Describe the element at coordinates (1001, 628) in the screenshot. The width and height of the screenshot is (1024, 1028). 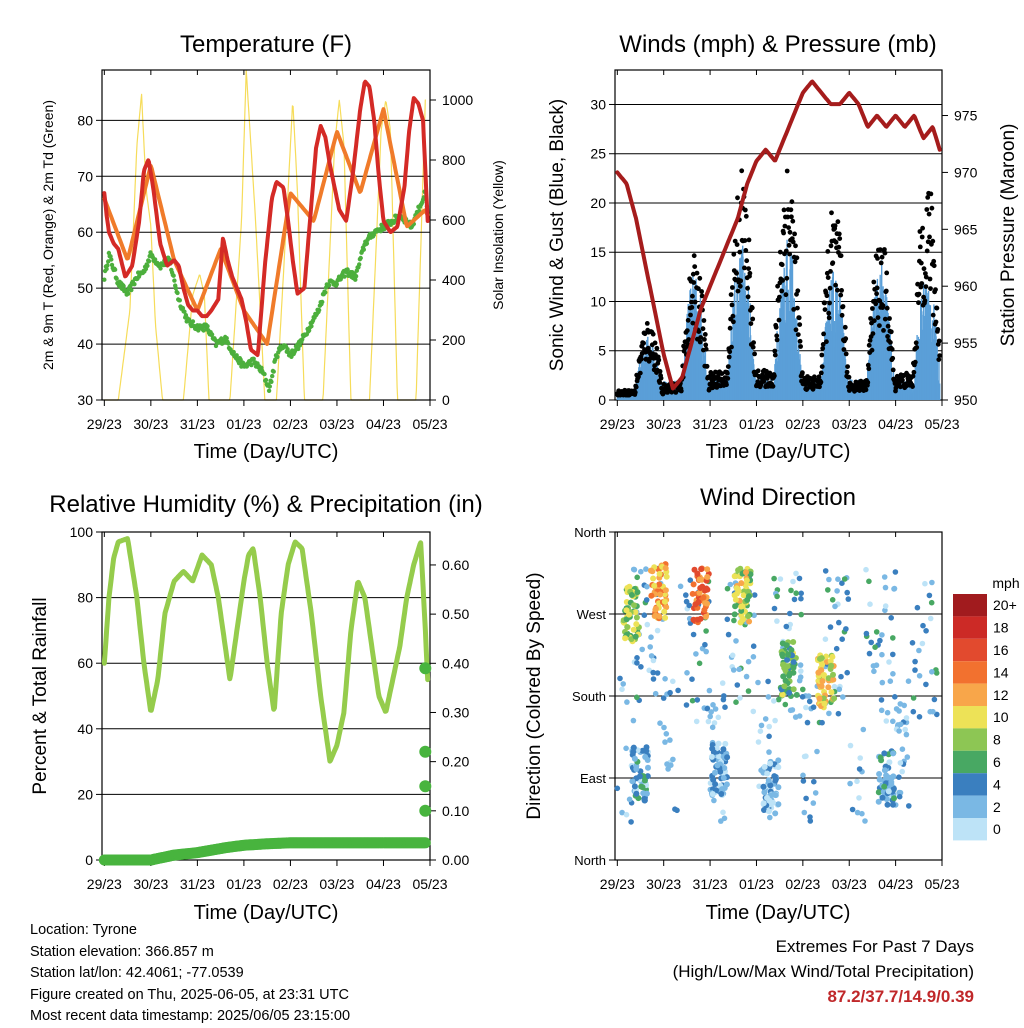
I see `colorbar-label: 18` at that location.